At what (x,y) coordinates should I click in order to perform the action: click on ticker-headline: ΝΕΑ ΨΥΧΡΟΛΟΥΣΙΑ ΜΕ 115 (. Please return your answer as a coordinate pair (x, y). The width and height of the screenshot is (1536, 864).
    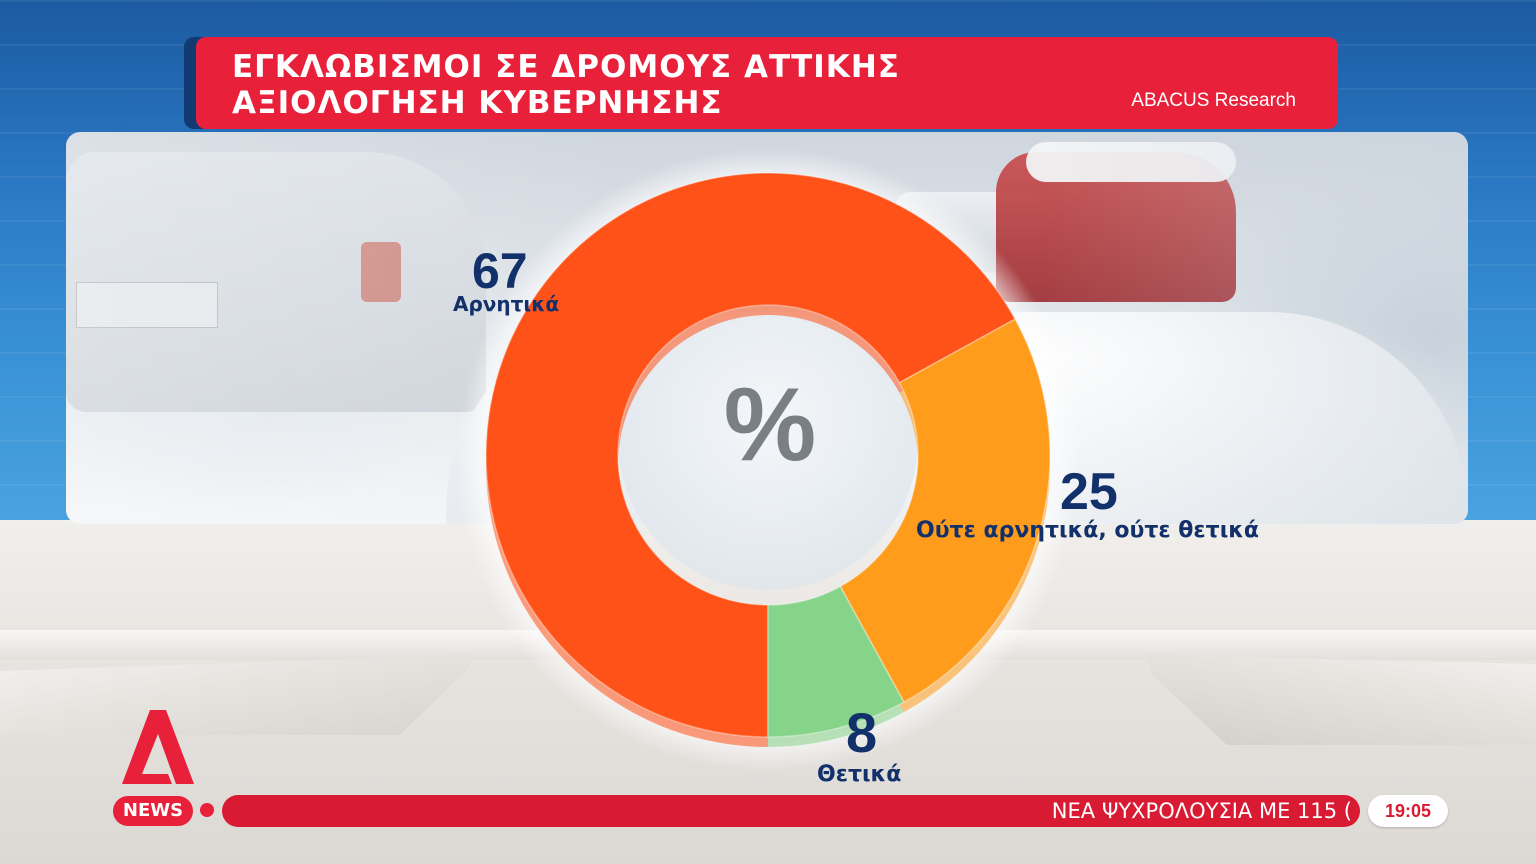
    Looking at the image, I should click on (1201, 811).